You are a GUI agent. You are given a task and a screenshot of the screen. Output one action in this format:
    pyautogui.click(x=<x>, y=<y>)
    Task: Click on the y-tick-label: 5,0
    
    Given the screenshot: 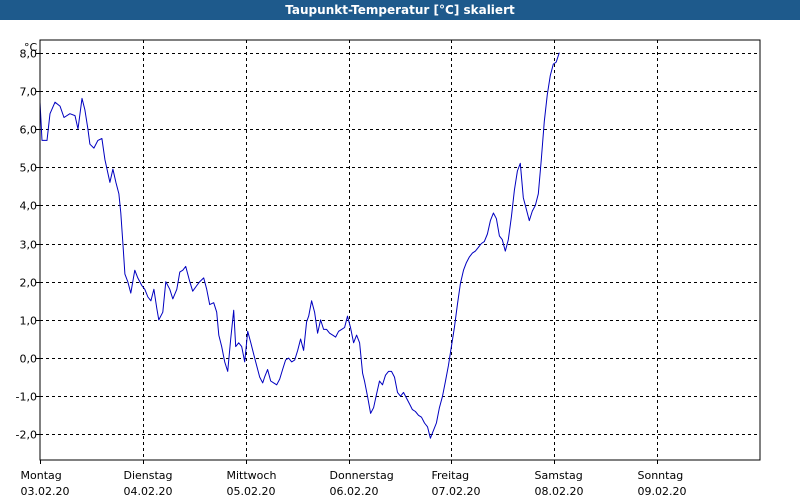 What is the action you would take?
    pyautogui.click(x=29, y=168)
    